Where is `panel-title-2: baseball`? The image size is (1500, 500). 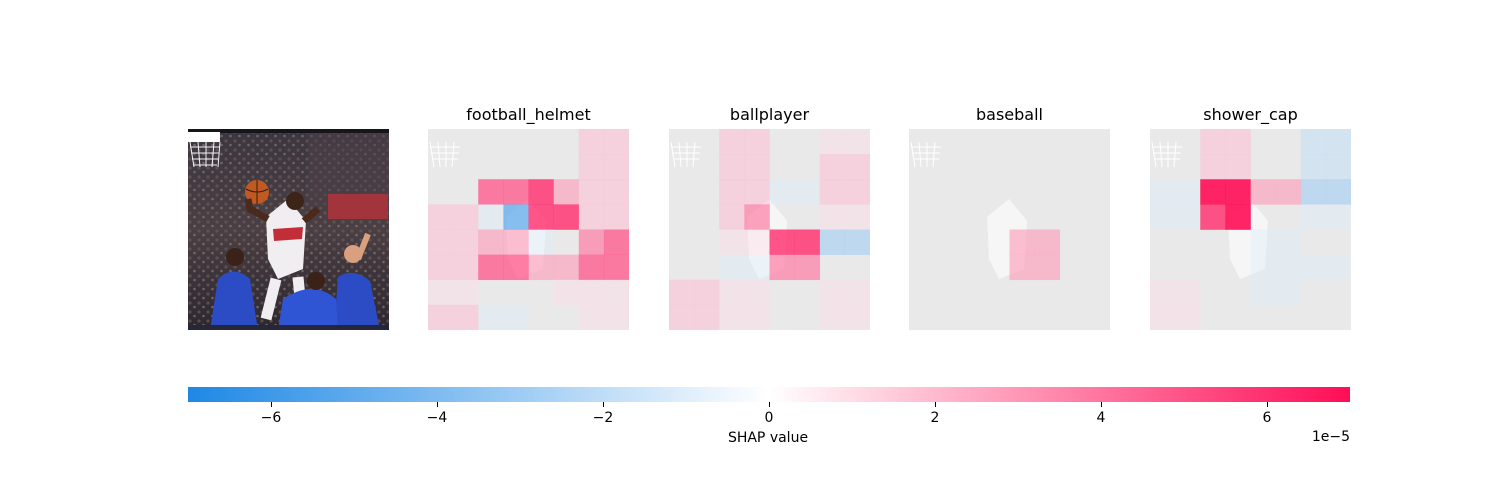 panel-title-2: baseball is located at coordinates (1009, 114).